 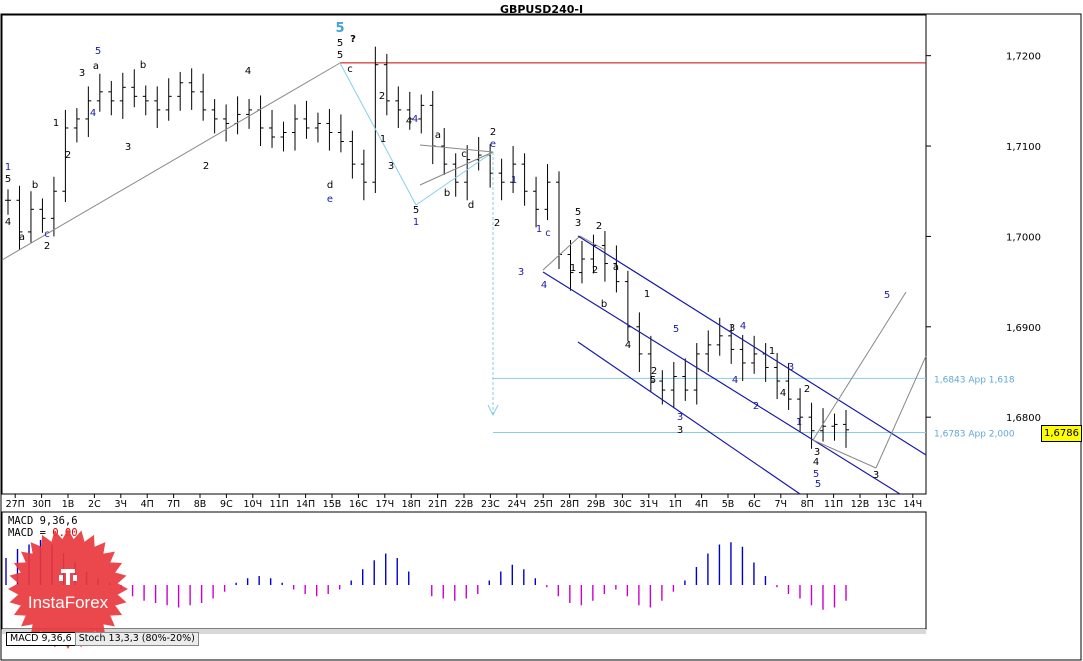 I want to click on current-price-marker: 1,6786, so click(x=1061, y=433).